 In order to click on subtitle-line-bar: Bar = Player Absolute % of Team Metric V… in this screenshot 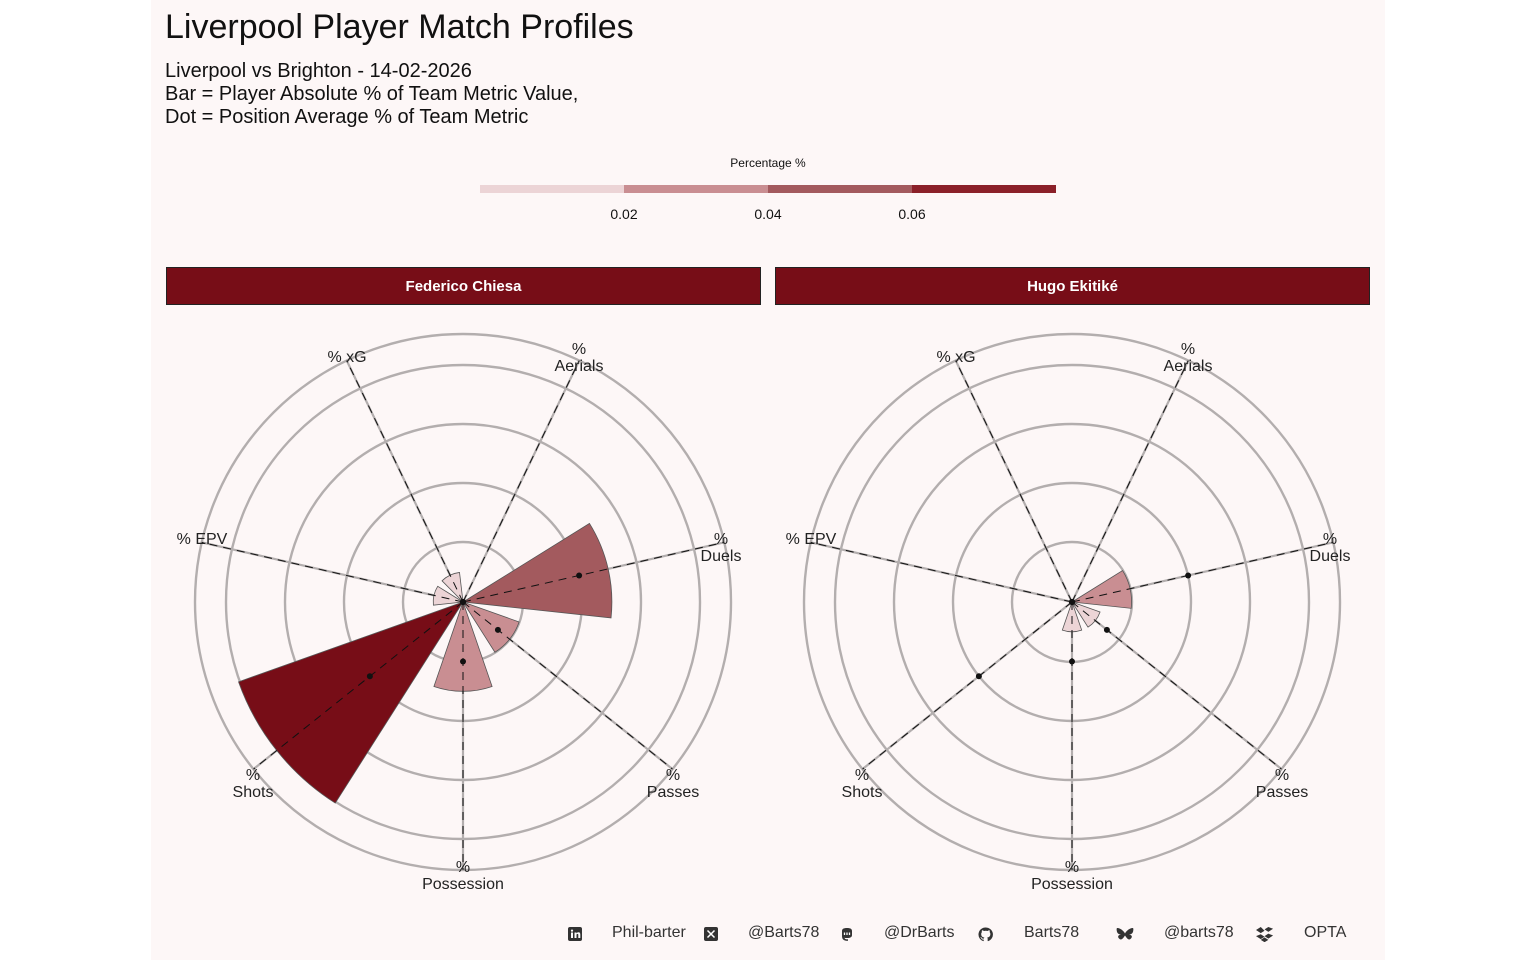, I will do `click(372, 94)`.